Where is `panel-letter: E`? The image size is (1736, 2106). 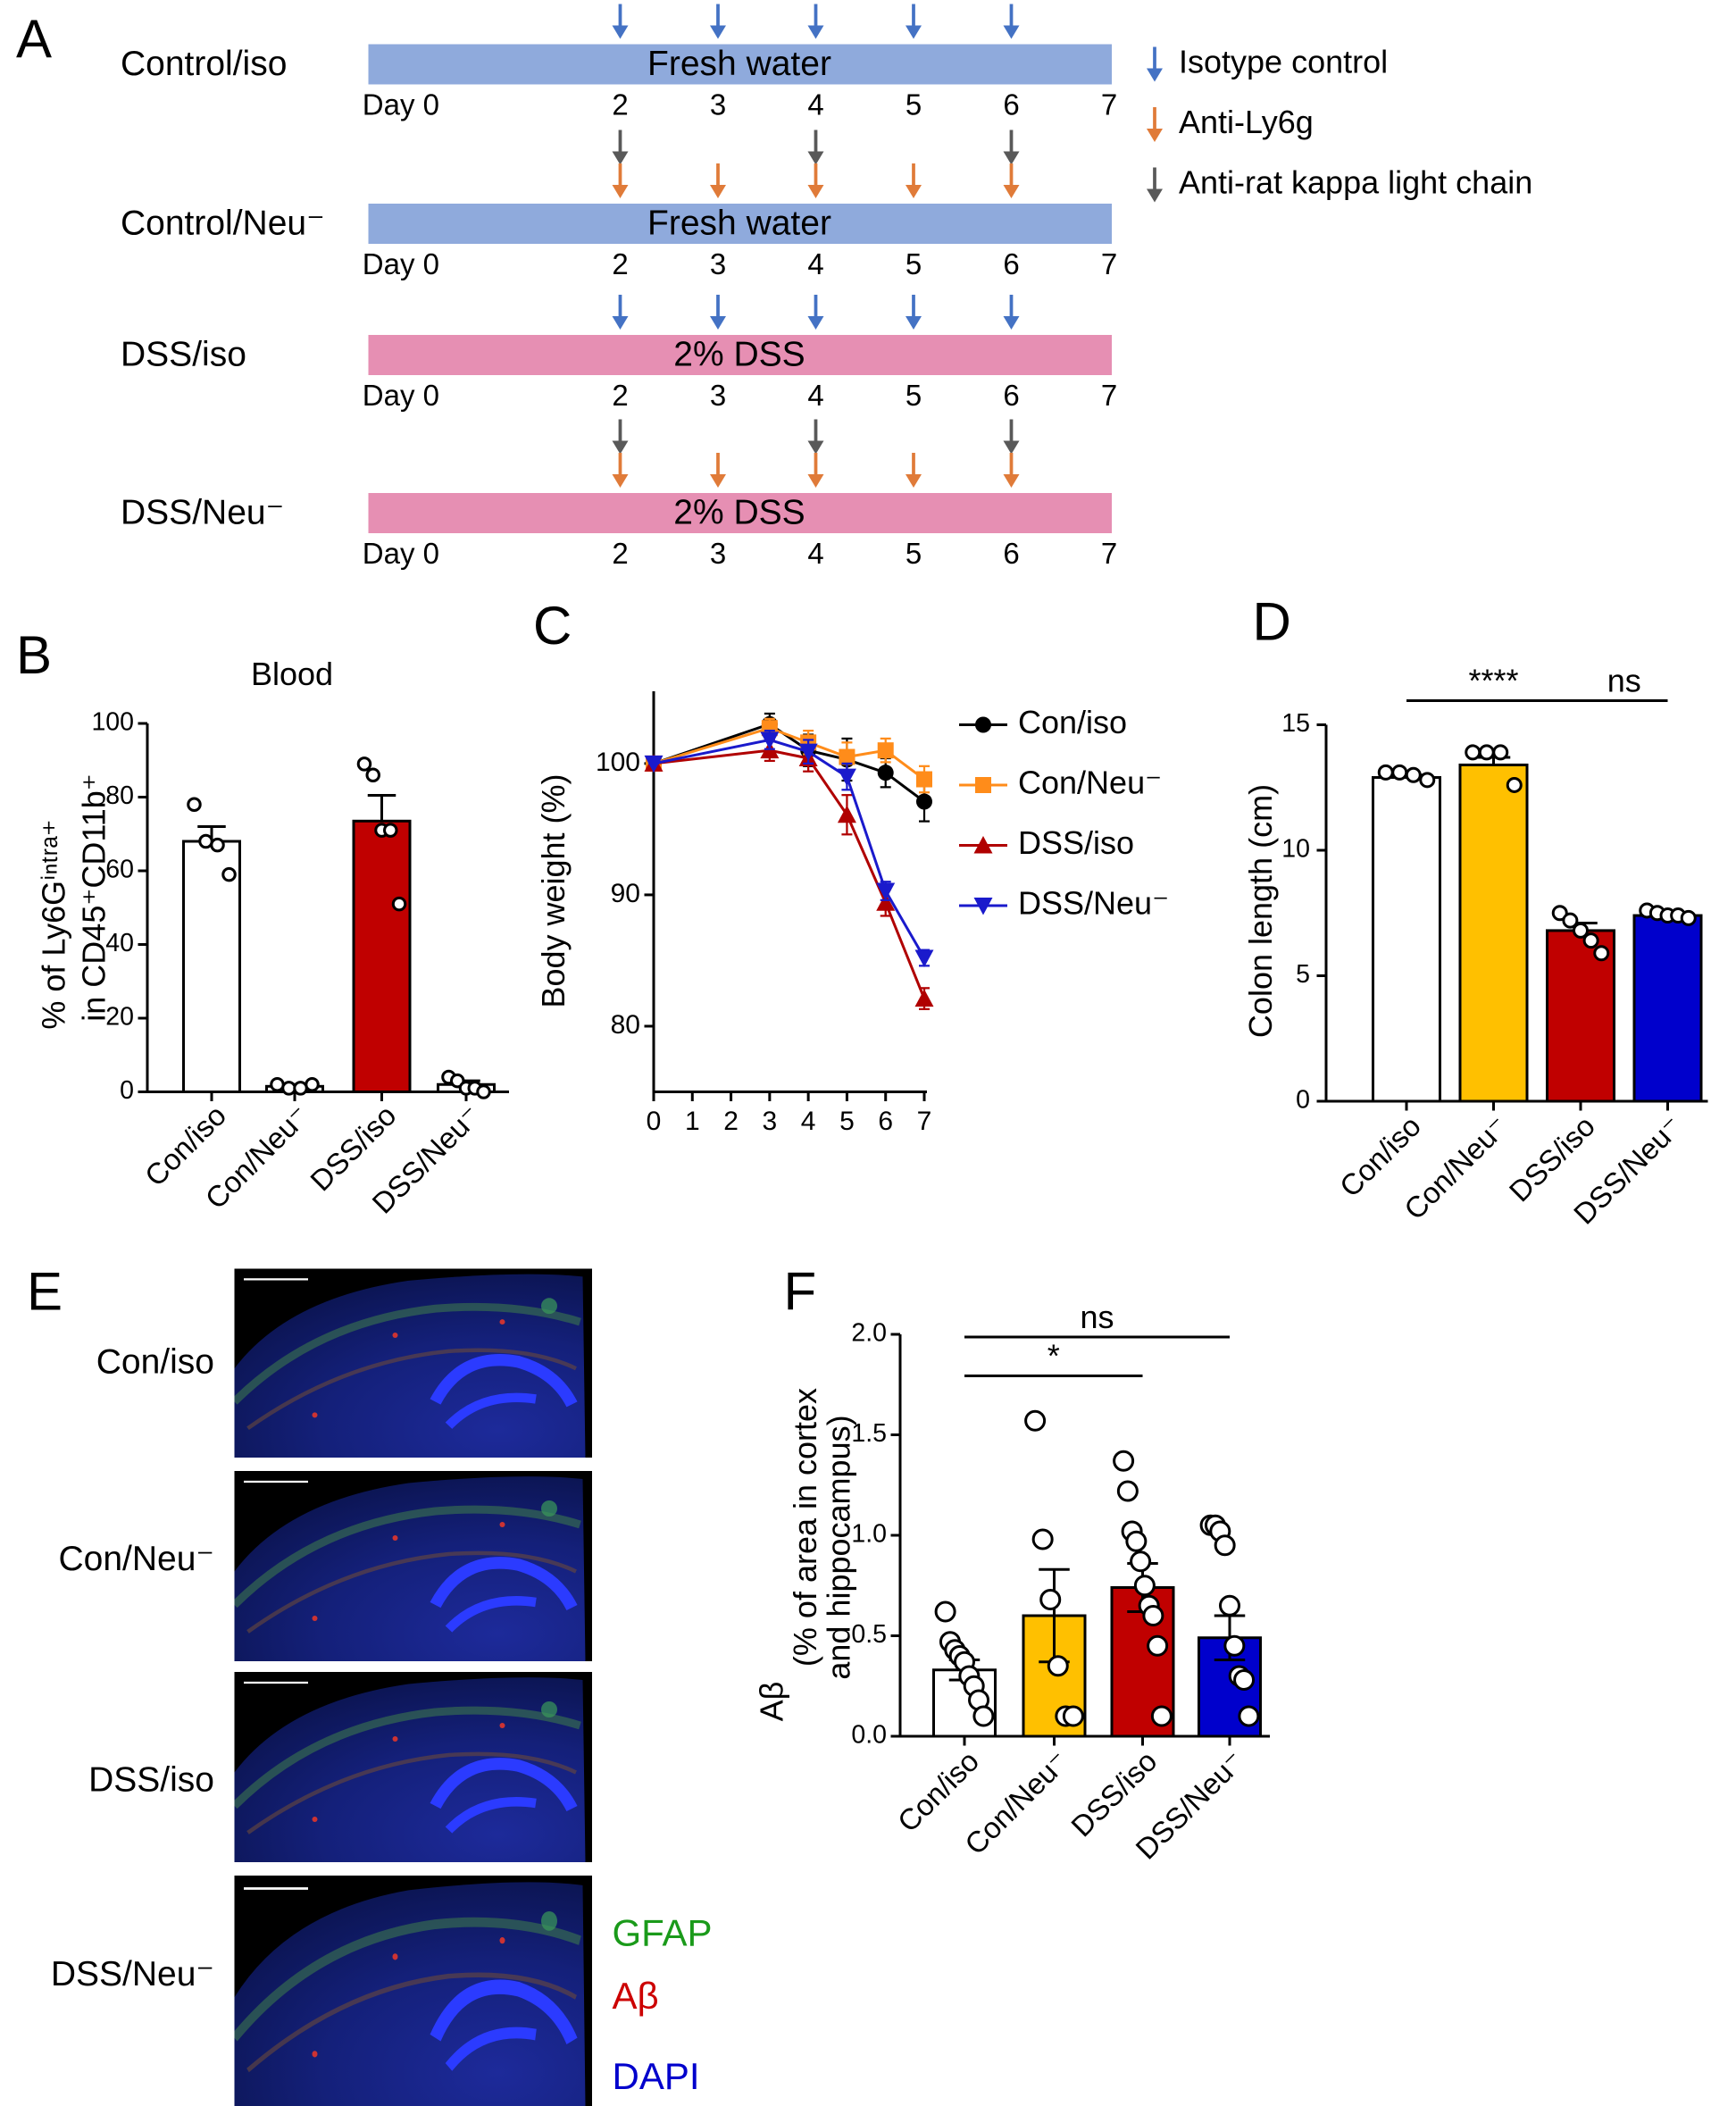
panel-letter: E is located at coordinates (45, 1291).